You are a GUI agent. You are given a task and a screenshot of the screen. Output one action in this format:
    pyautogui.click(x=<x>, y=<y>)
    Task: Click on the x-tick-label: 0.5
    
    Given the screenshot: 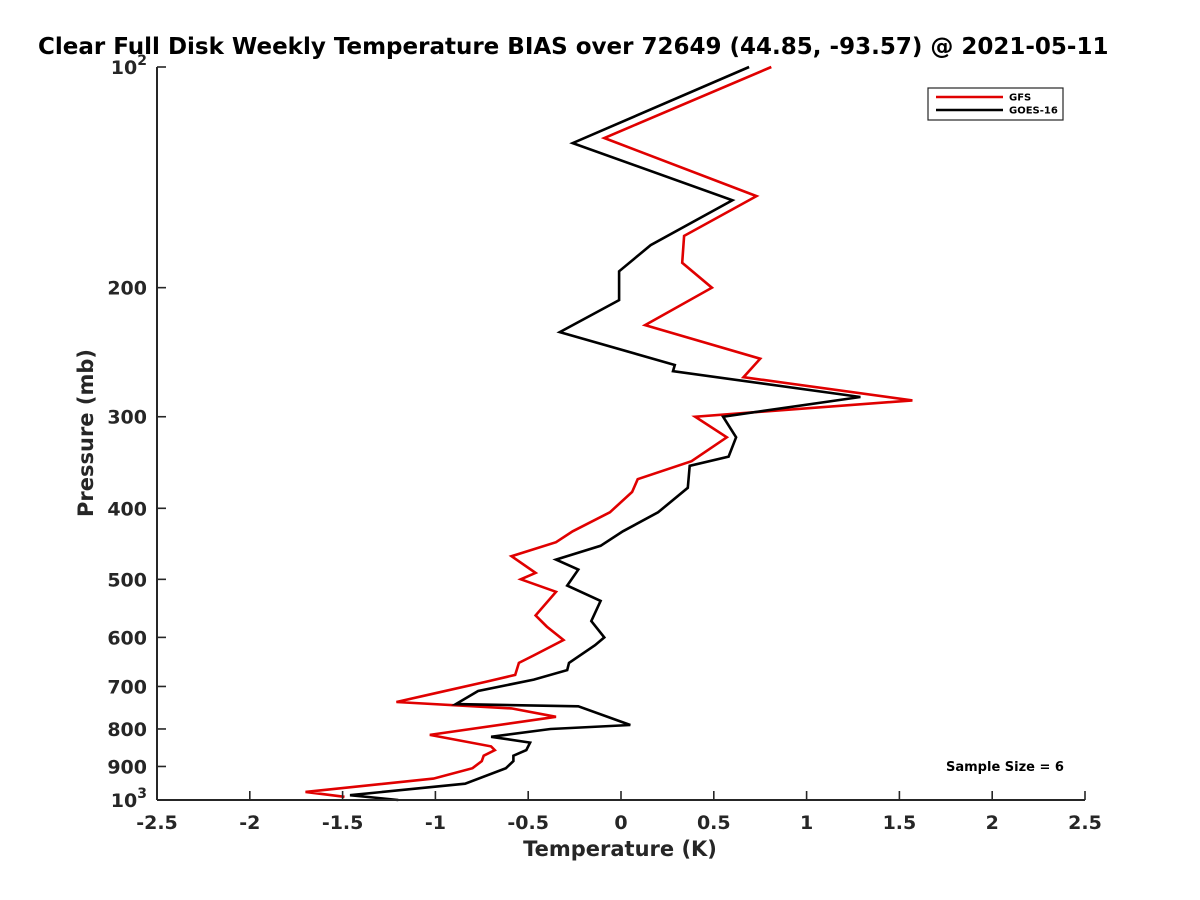 What is the action you would take?
    pyautogui.click(x=714, y=823)
    